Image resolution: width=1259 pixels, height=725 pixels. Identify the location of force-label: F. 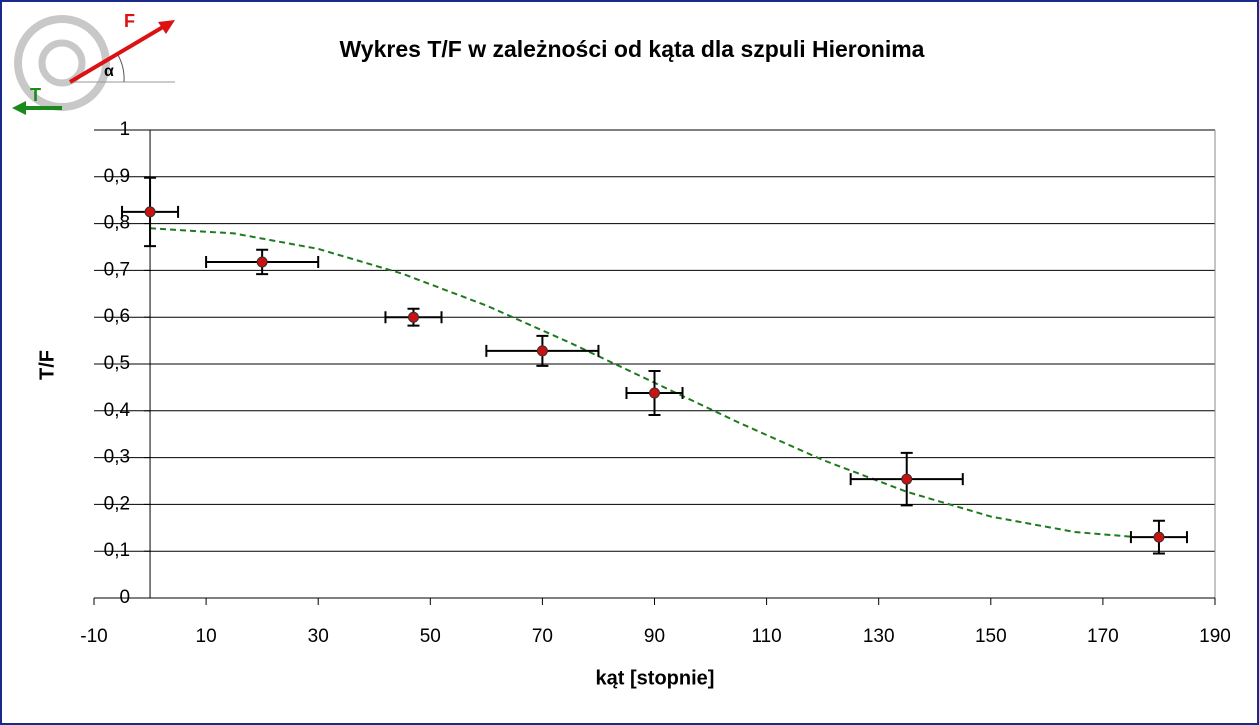
(129, 21).